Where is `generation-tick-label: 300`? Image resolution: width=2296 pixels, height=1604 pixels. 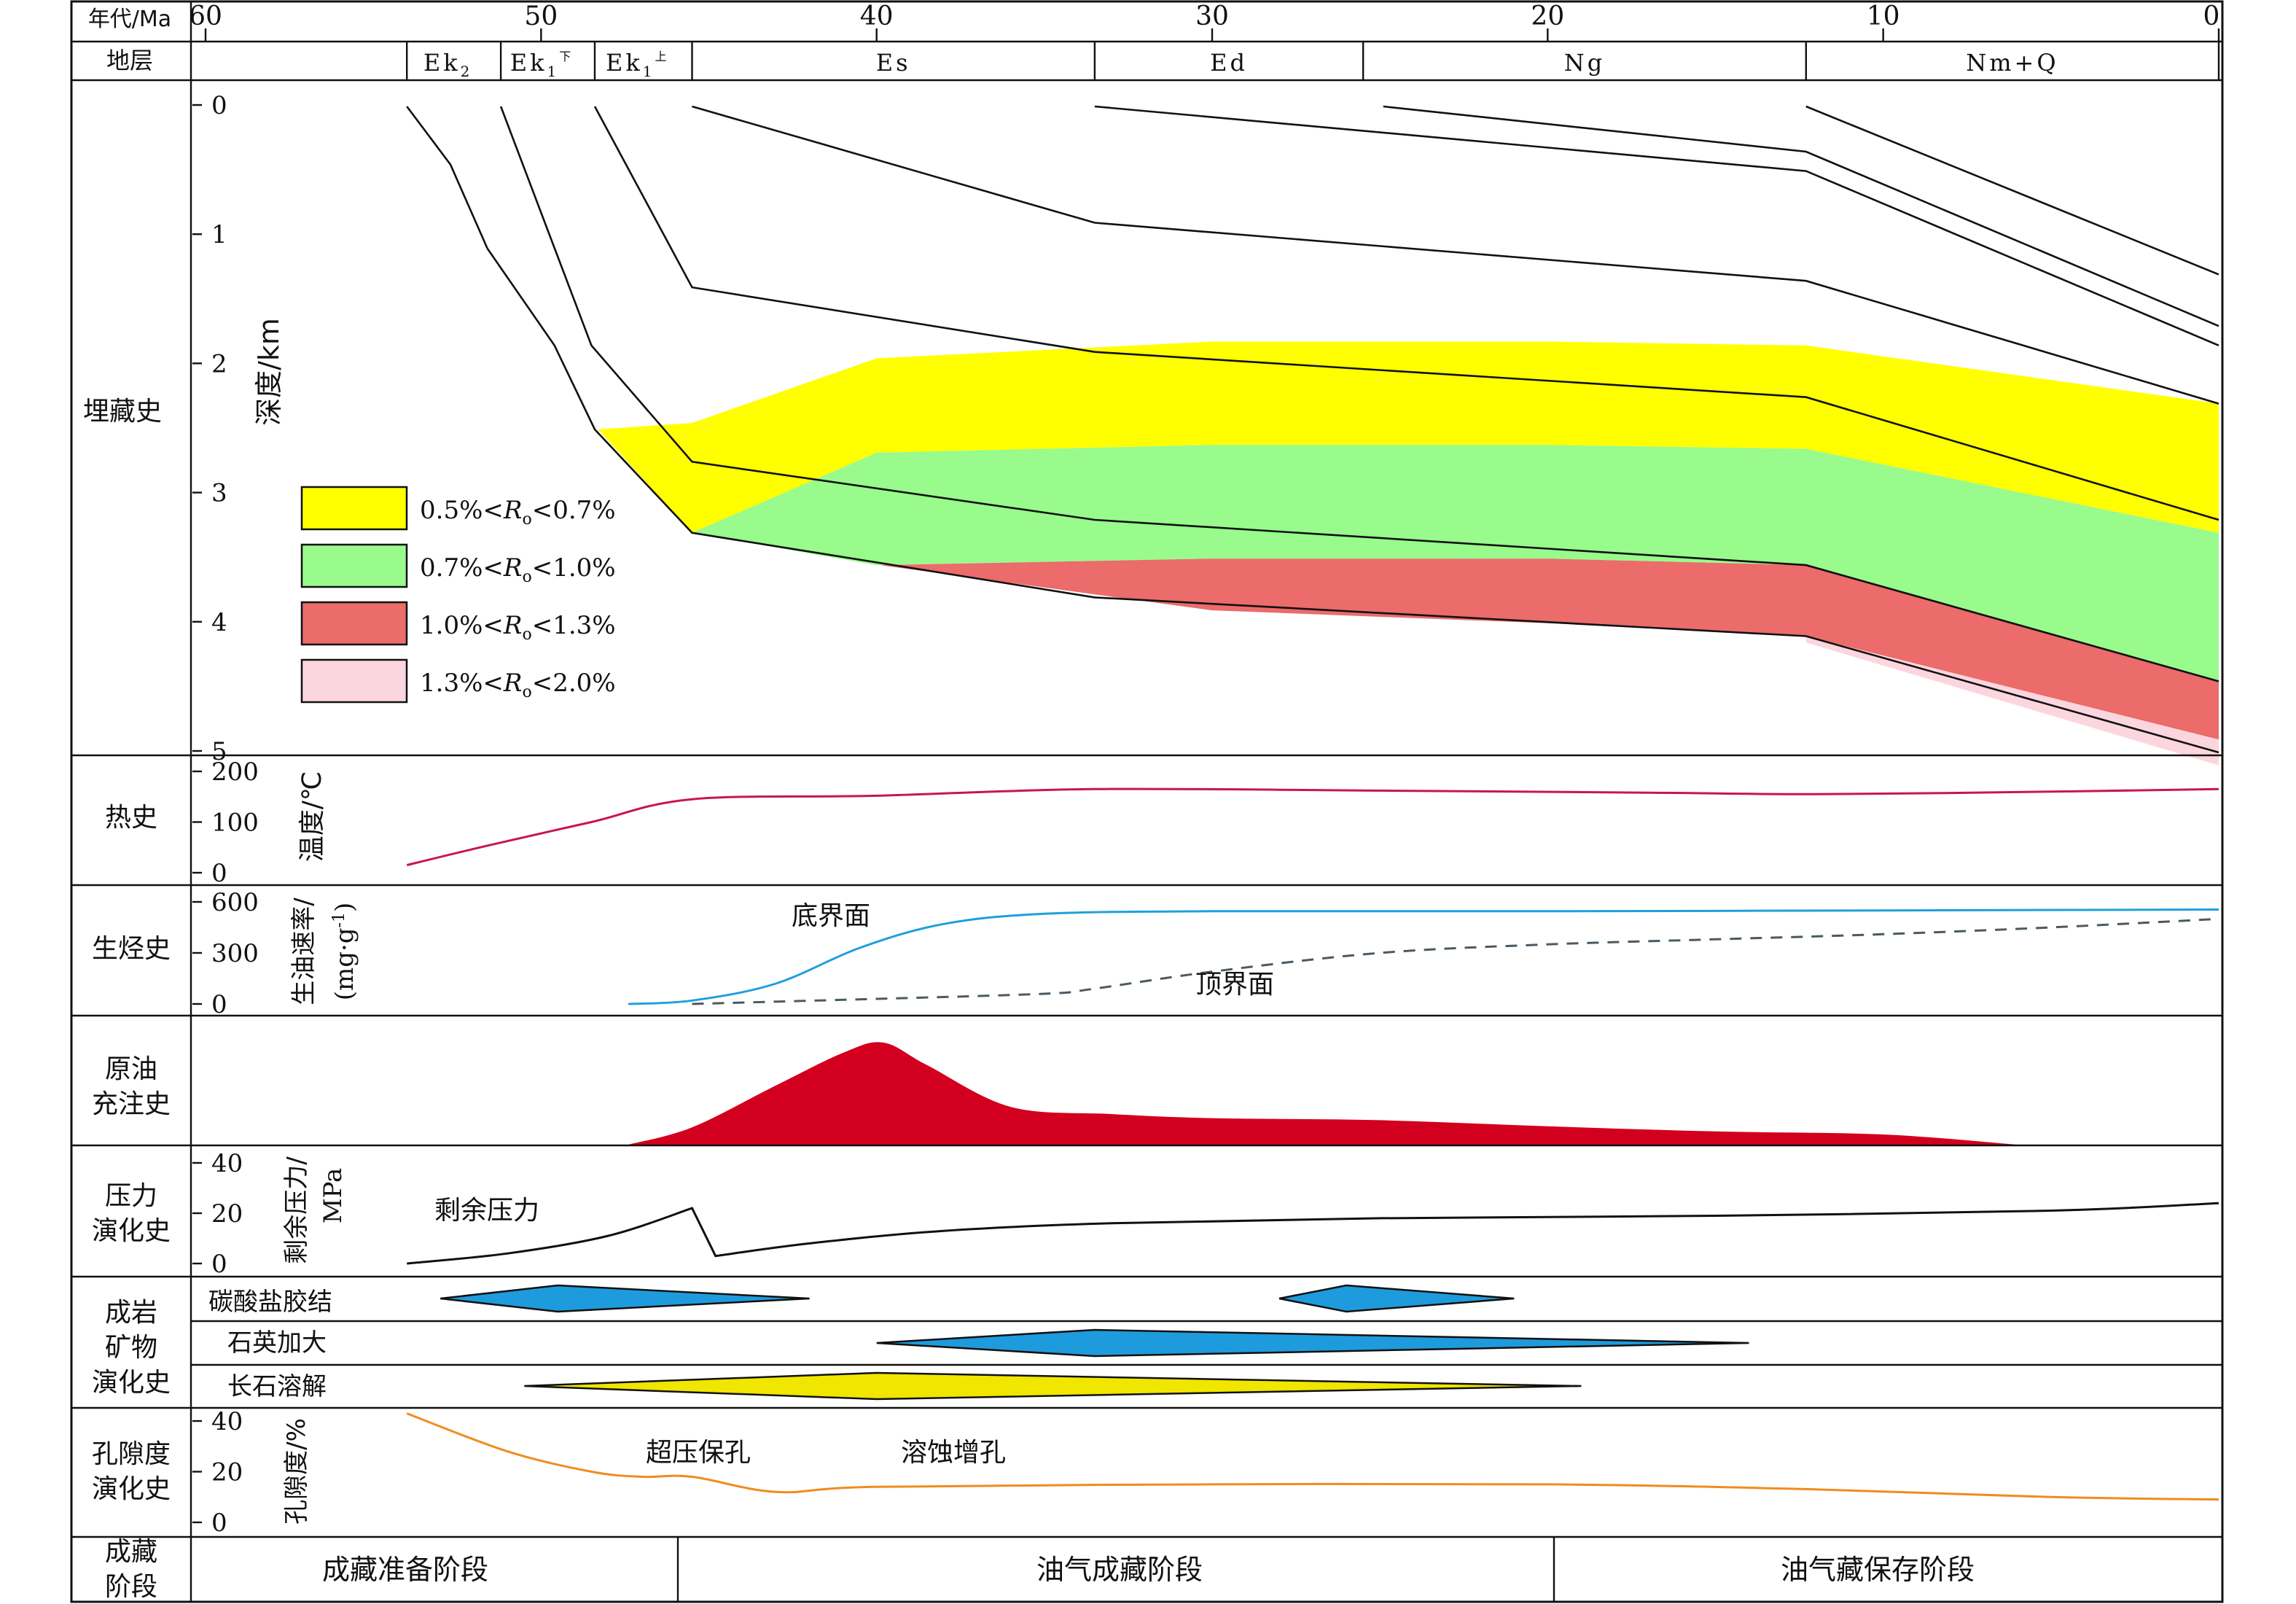 generation-tick-label: 300 is located at coordinates (235, 954).